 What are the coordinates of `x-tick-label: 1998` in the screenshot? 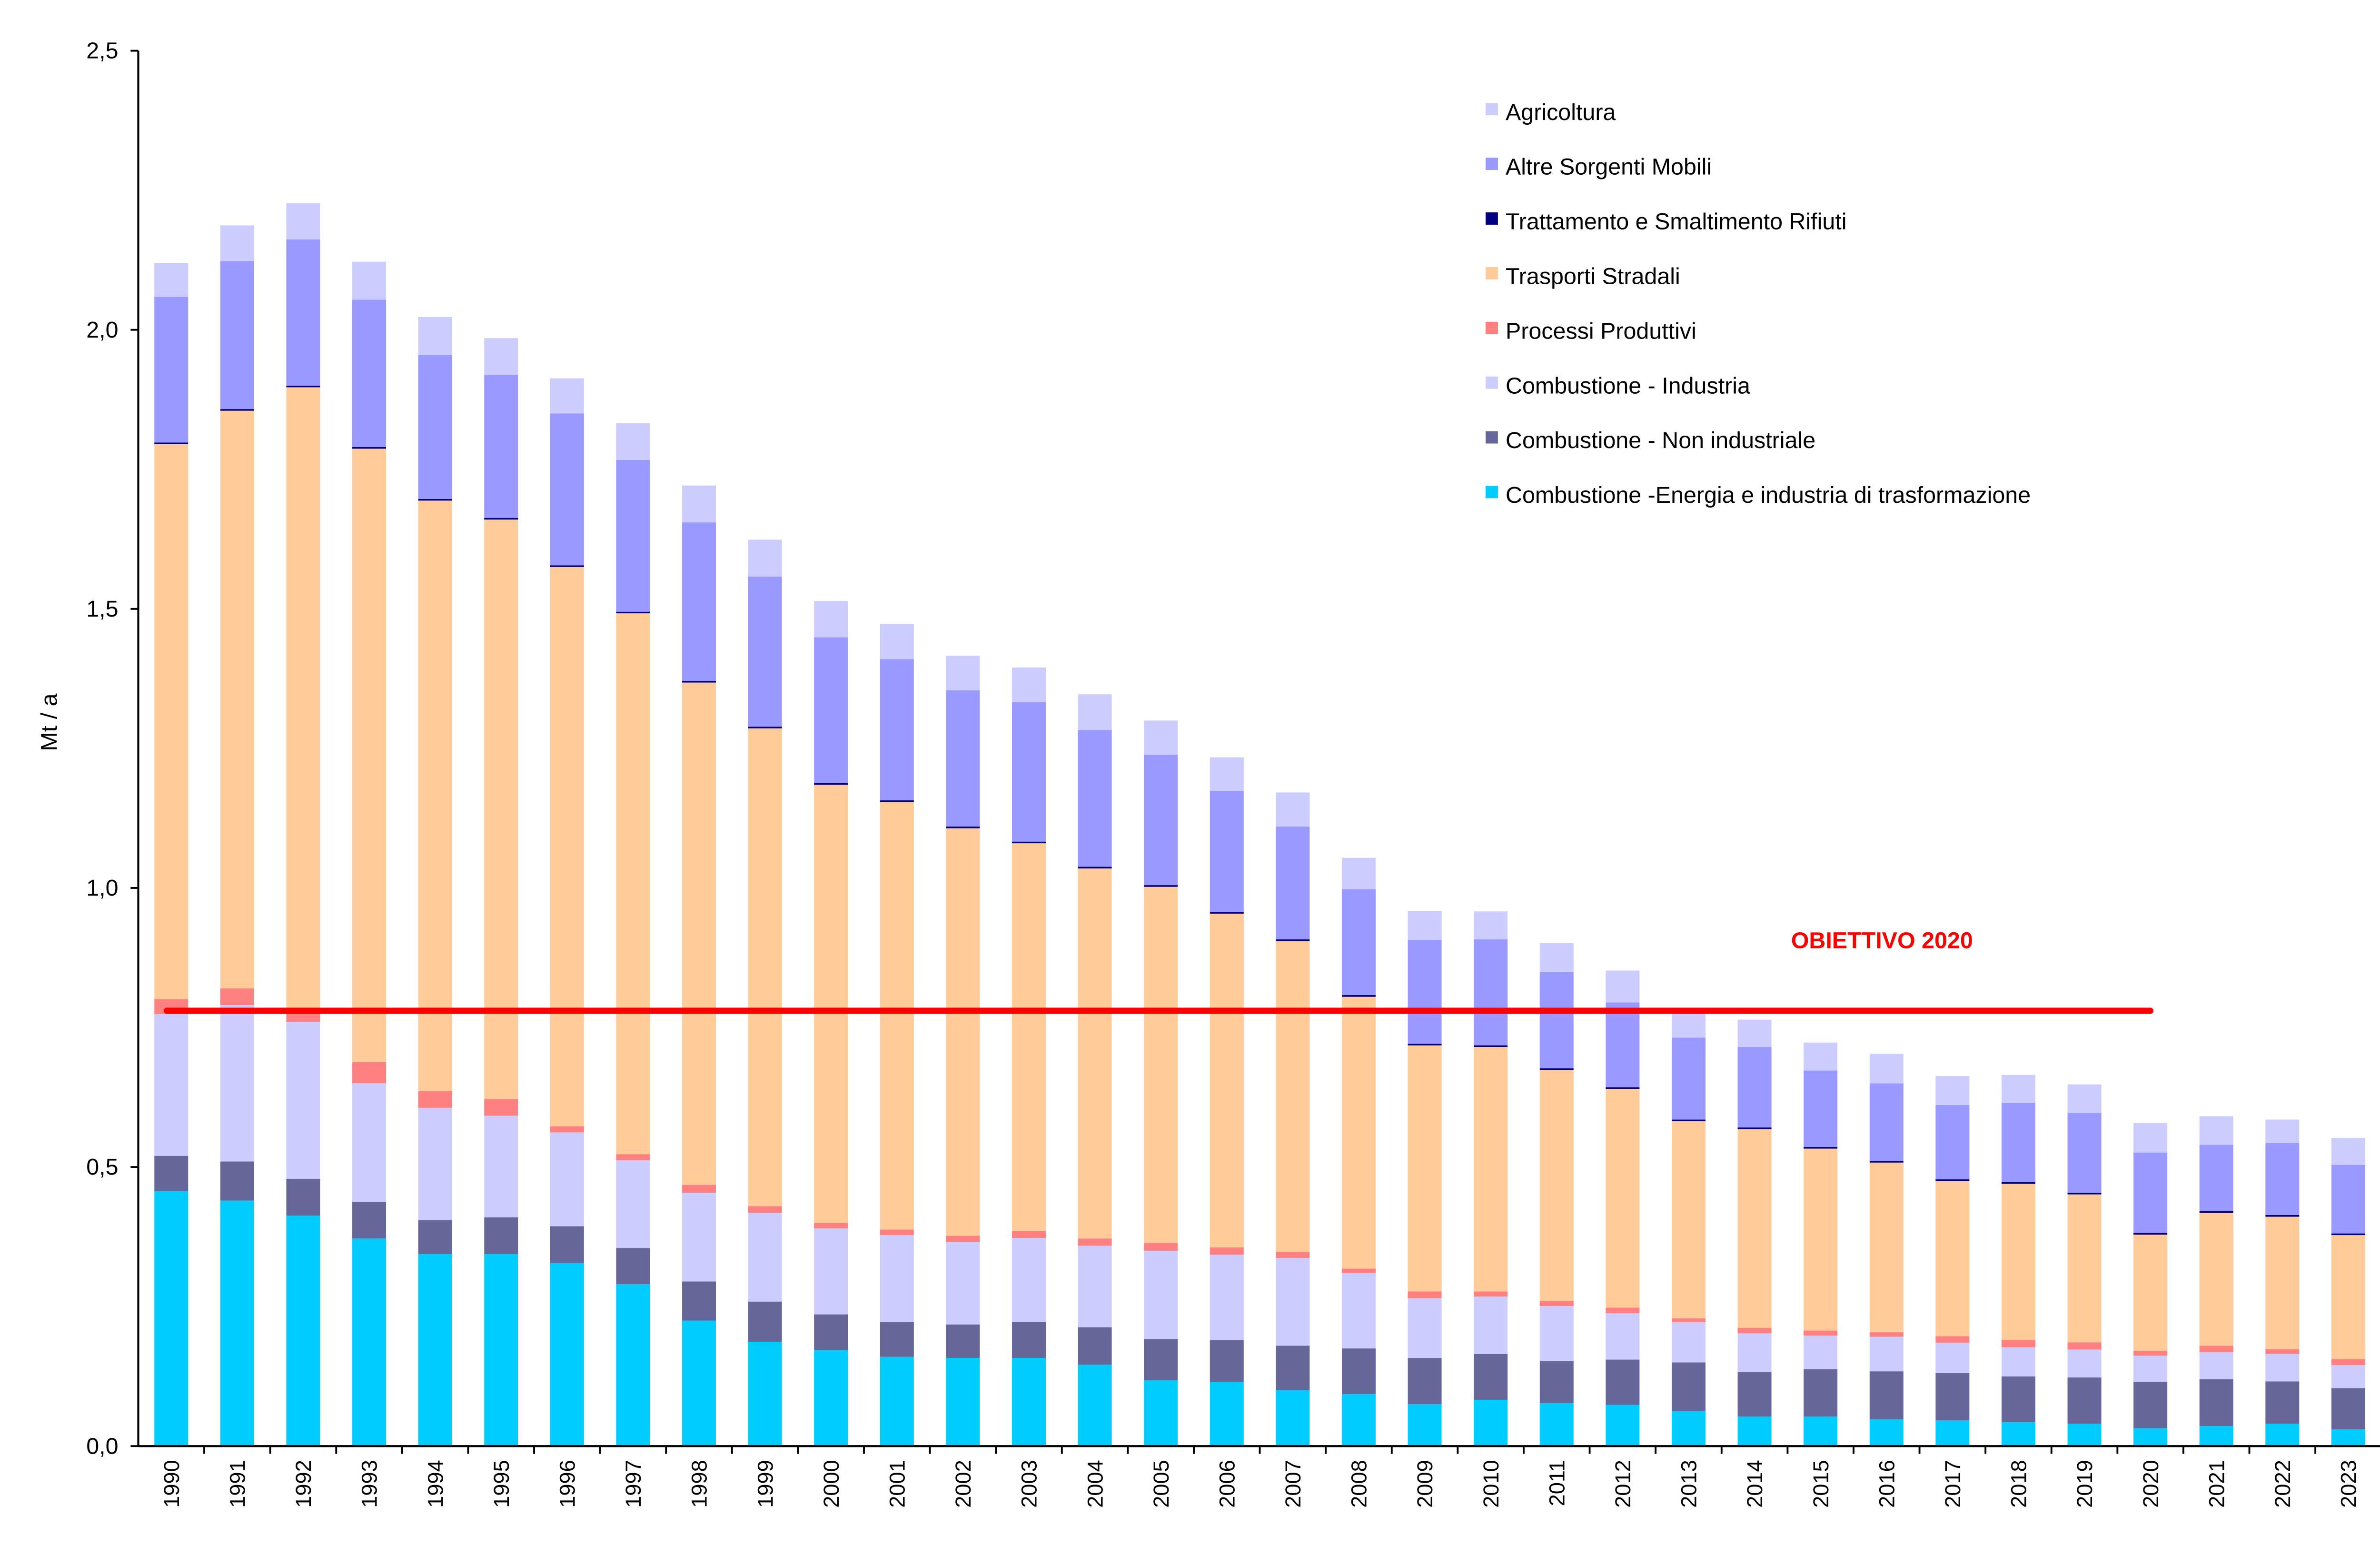 It's located at (699, 1484).